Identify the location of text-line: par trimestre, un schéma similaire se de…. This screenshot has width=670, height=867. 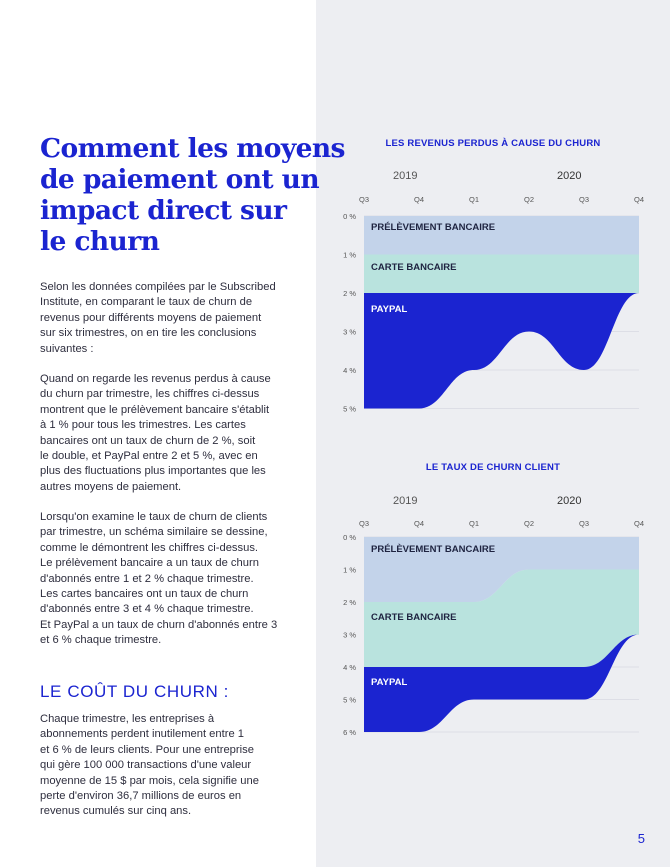
(154, 532).